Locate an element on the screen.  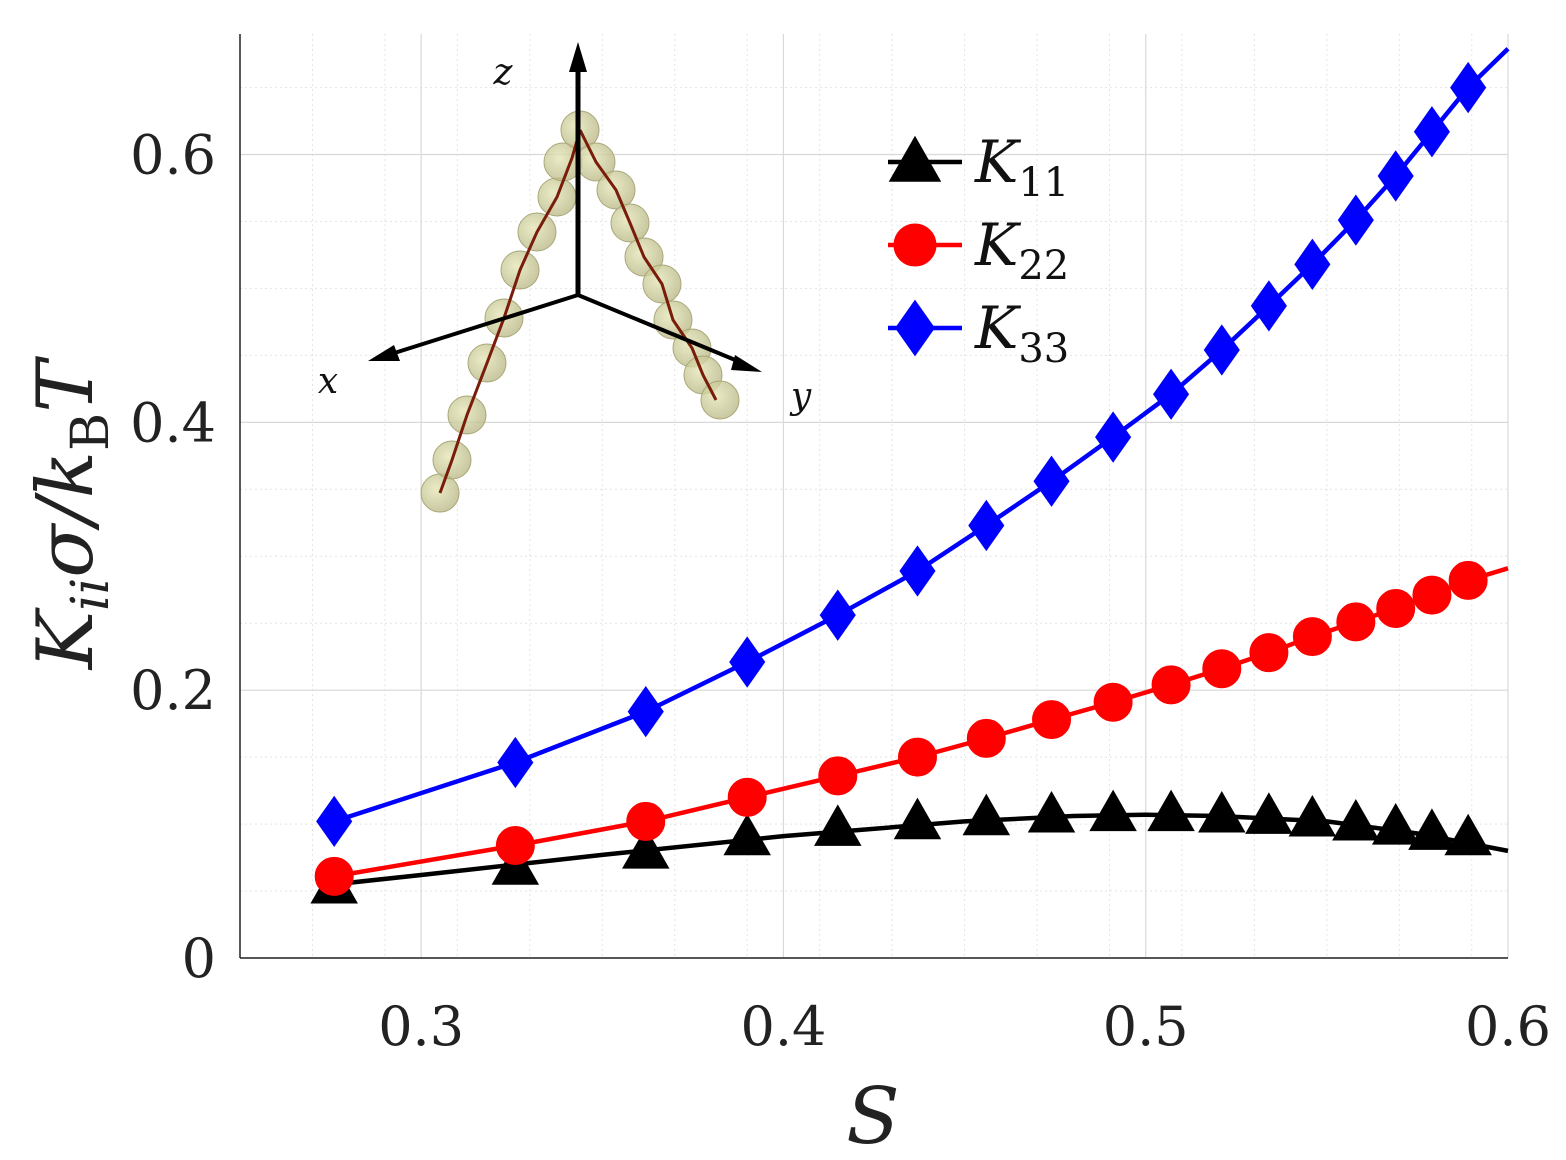
inset-x-axis is located at coordinates (483, 325).